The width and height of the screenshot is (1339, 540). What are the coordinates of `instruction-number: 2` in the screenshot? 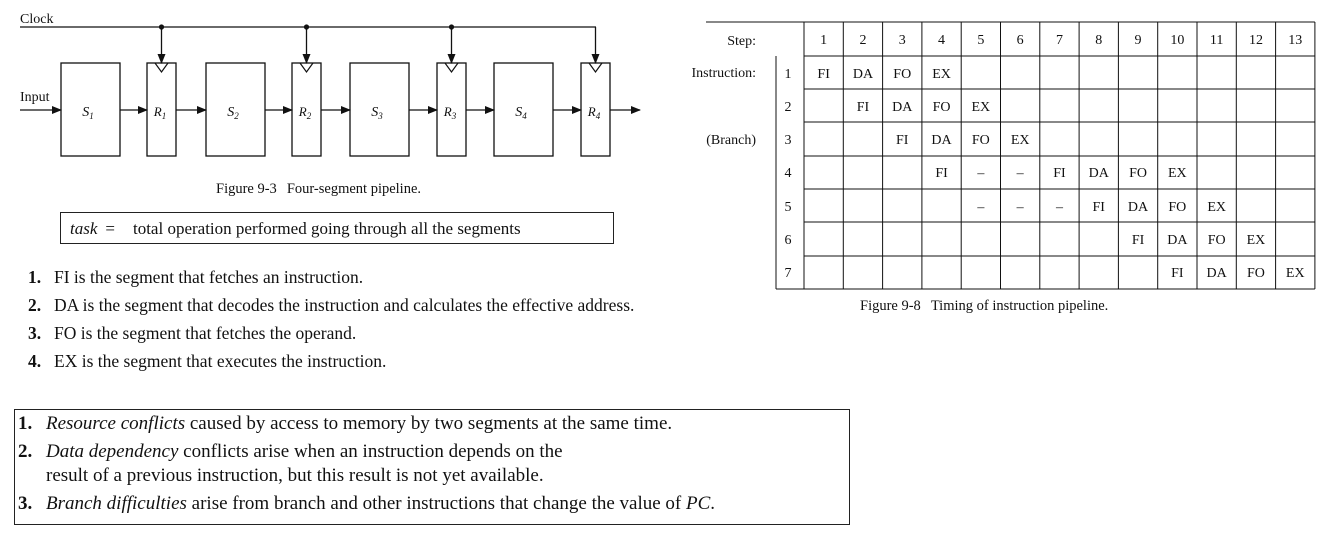 It's located at (788, 107).